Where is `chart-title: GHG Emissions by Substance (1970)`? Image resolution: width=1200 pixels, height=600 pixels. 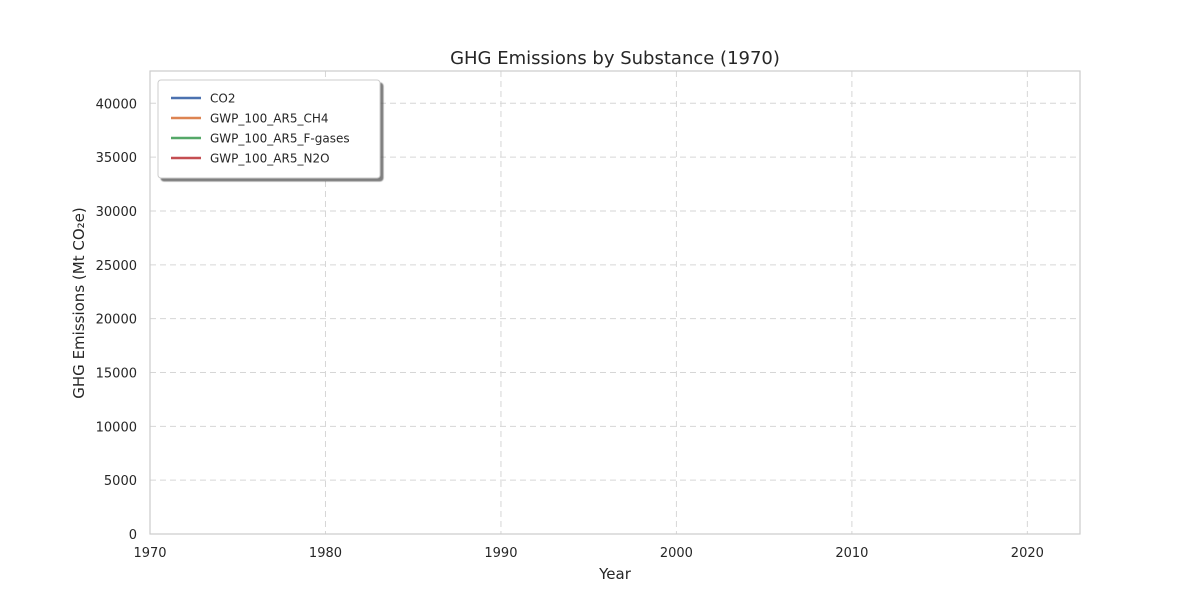 chart-title: GHG Emissions by Substance (1970) is located at coordinates (615, 58).